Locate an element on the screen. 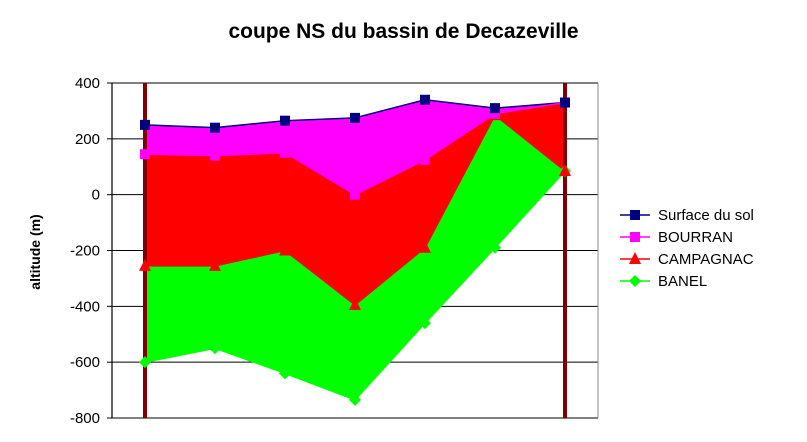 The height and width of the screenshot is (442, 807). legend-label-campagnac: CAMPAGNAC is located at coordinates (706, 259).